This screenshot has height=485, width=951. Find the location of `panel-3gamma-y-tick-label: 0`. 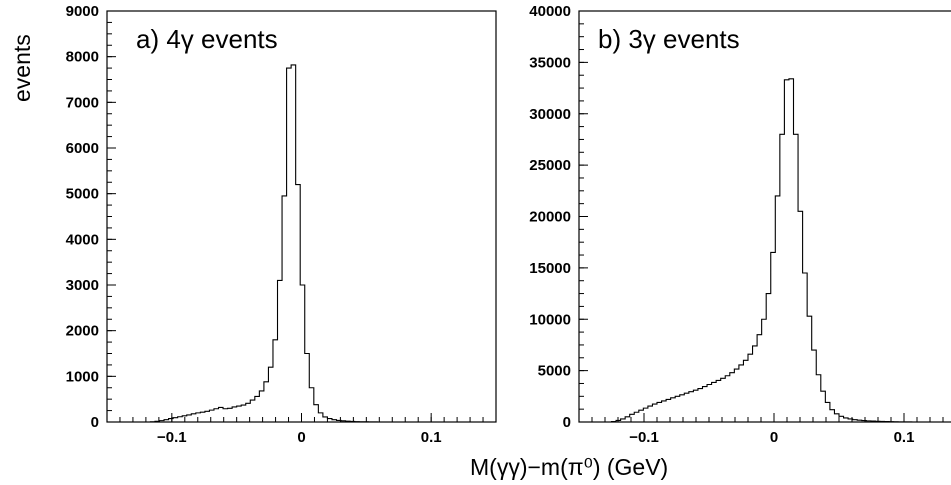

panel-3gamma-y-tick-label: 0 is located at coordinates (567, 422).